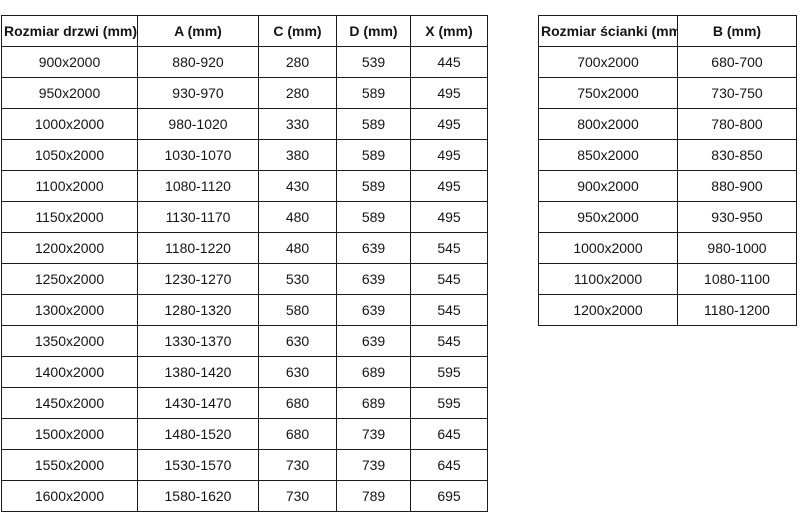 Image resolution: width=800 pixels, height=528 pixels. What do you see at coordinates (737, 310) in the screenshot?
I see `table-cell: 1180-1200` at bounding box center [737, 310].